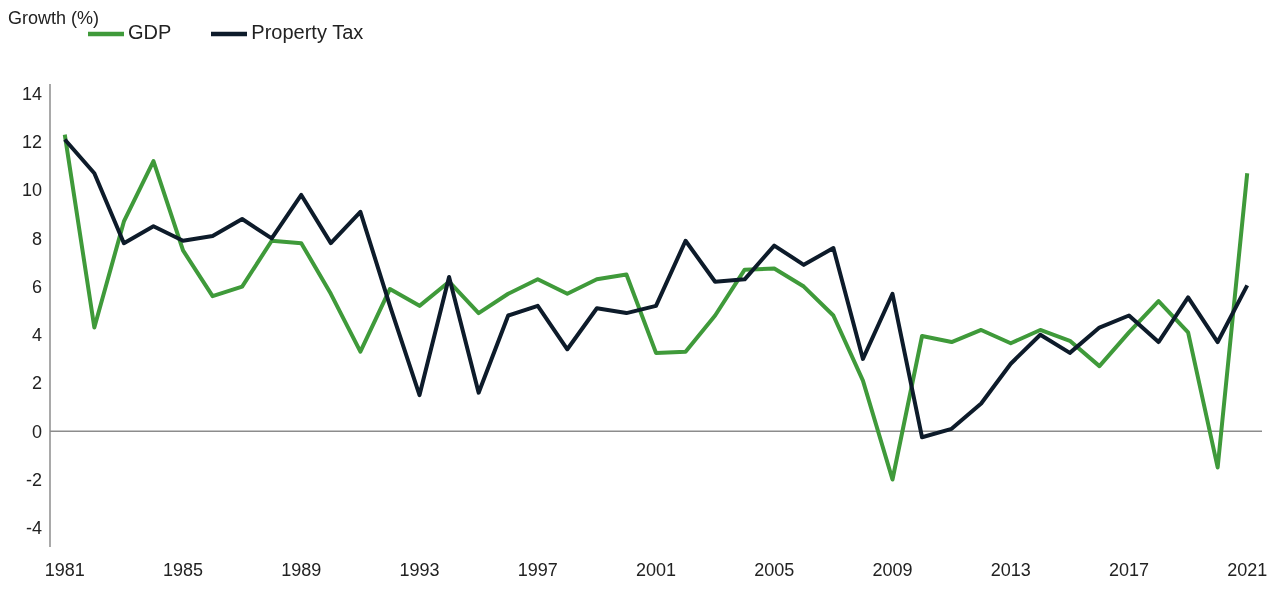 The width and height of the screenshot is (1280, 593). I want to click on y-tick-label: 14, so click(31, 94).